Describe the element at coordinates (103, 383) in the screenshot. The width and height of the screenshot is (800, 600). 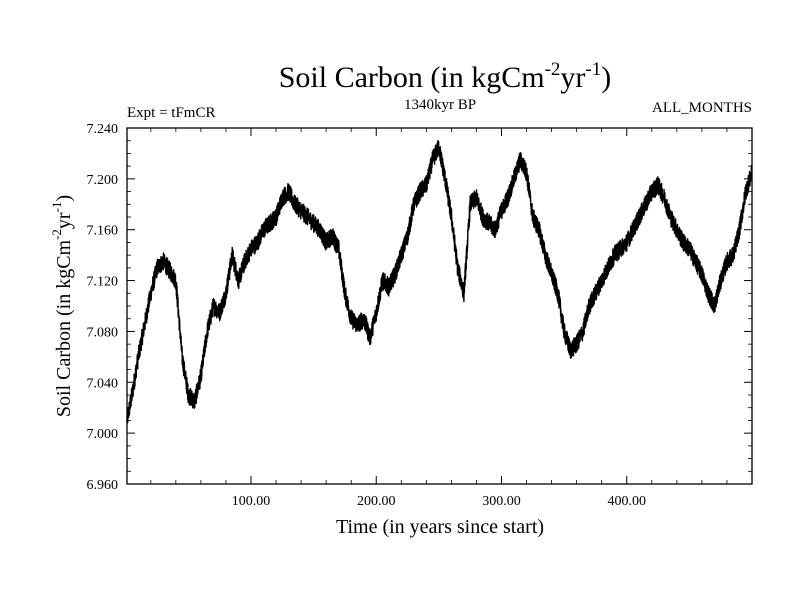
I see `y-tick-label: 7.040` at that location.